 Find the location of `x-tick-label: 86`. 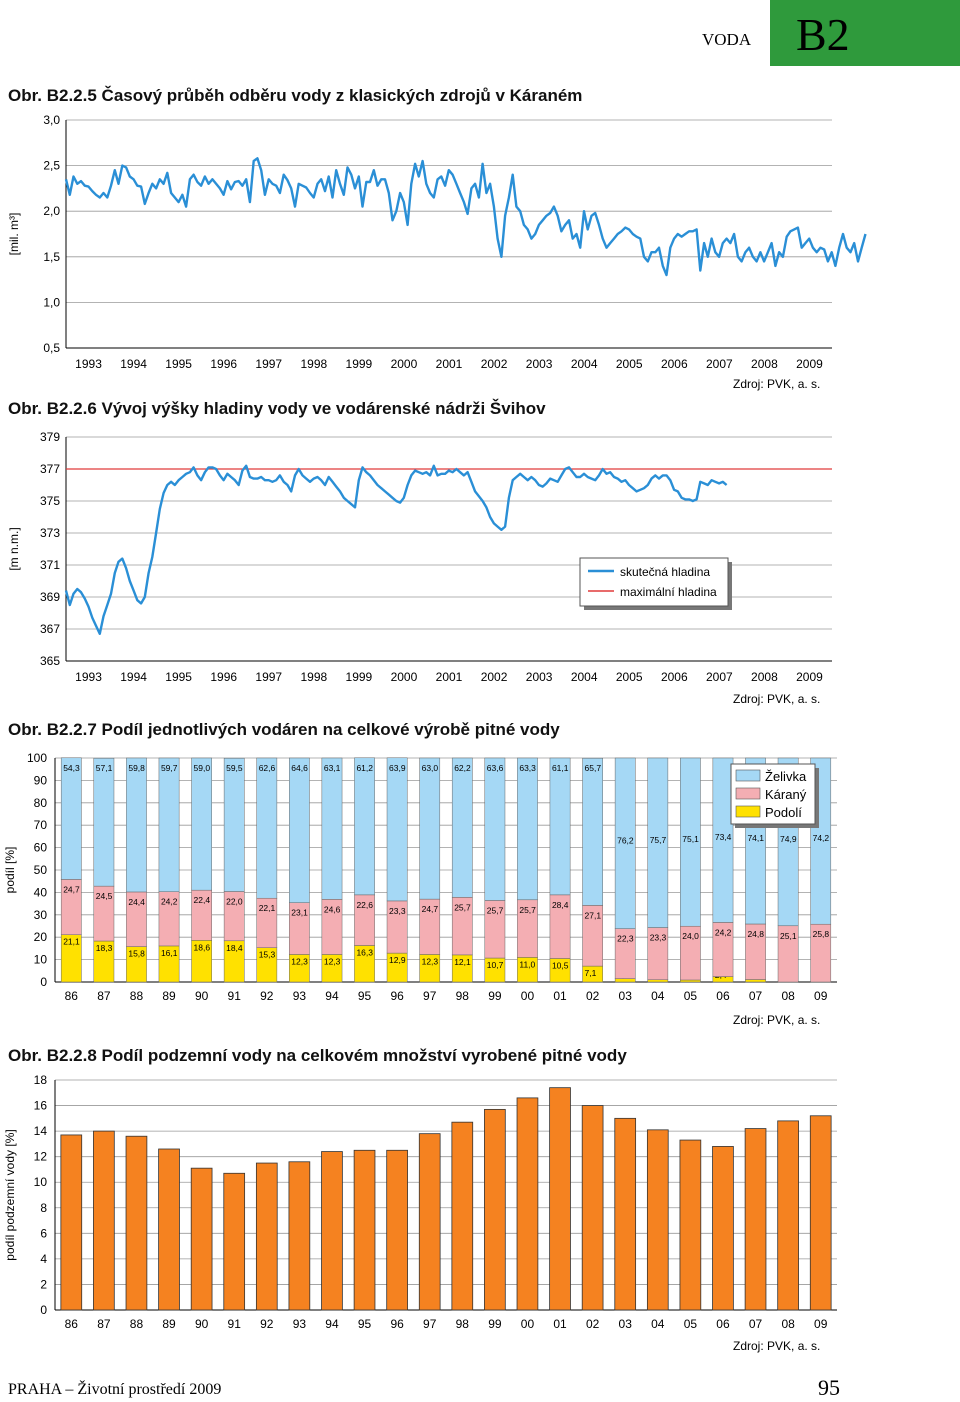

x-tick-label: 86 is located at coordinates (72, 1324).